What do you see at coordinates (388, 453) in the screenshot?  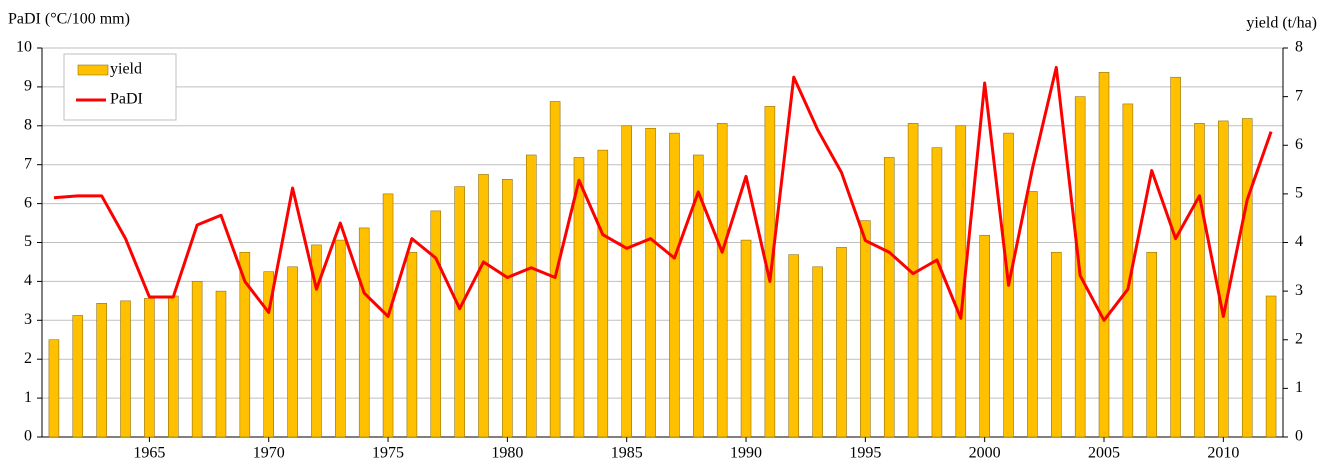 I see `x-tick-label: 1975` at bounding box center [388, 453].